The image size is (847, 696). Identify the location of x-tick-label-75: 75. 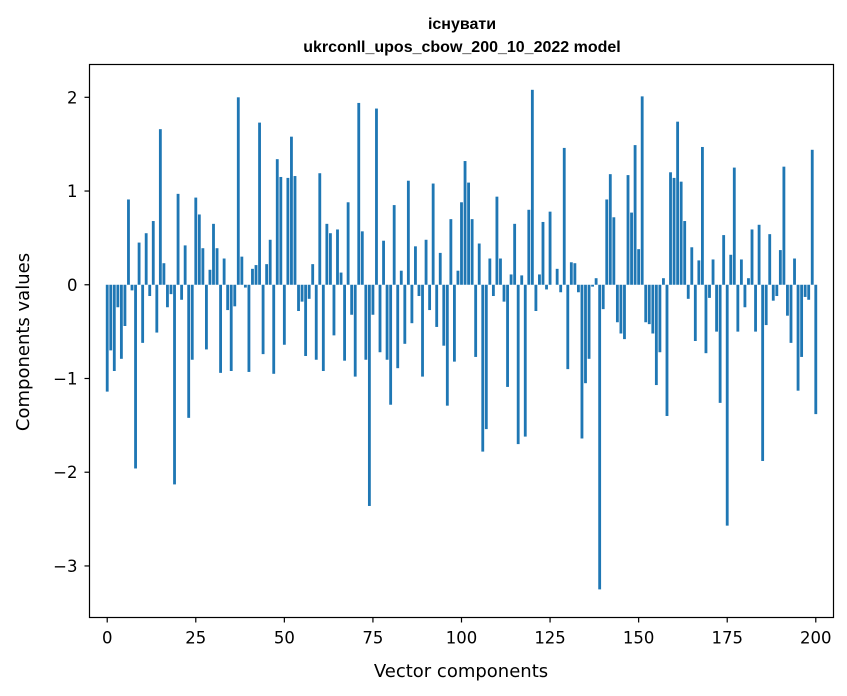
(372, 638).